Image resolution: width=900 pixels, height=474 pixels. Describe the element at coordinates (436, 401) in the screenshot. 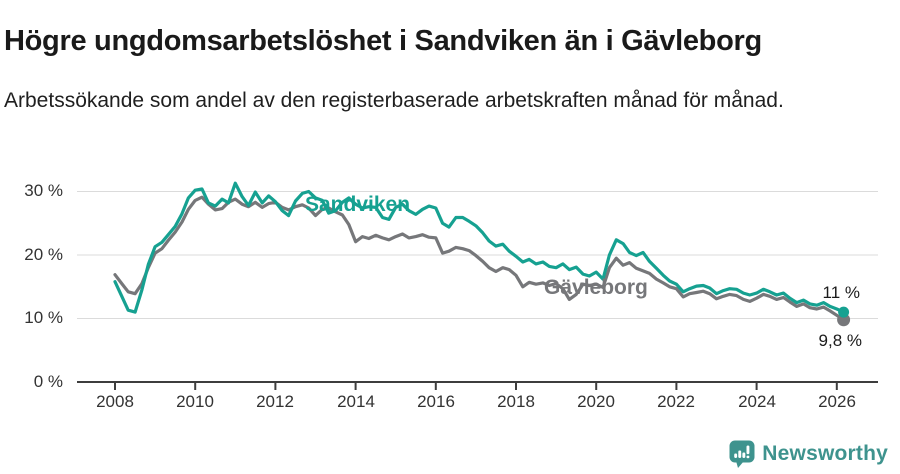

I see `x-tick-label-2016: 2016` at that location.